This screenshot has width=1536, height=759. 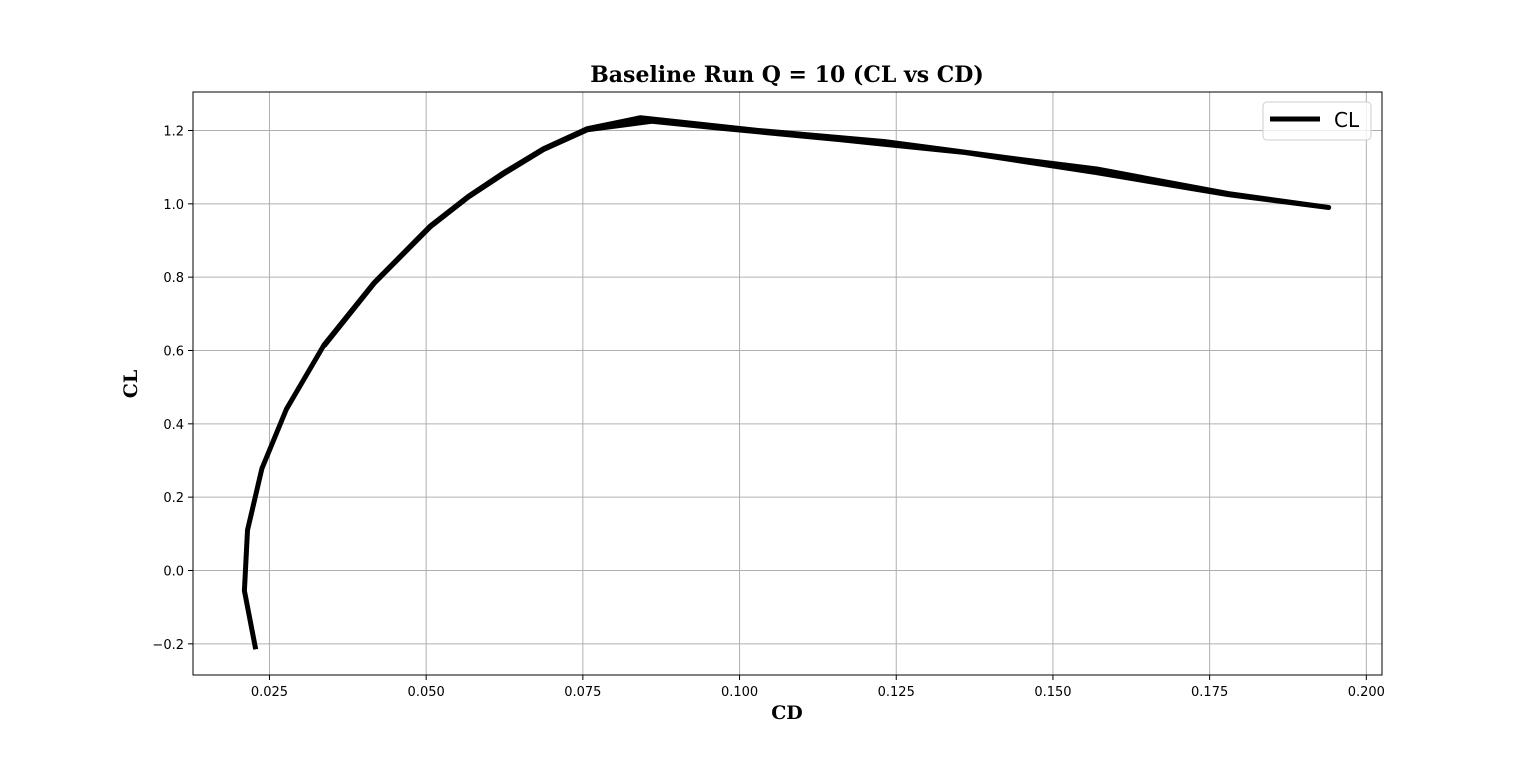 I want to click on x-tick-label: 0.175, so click(x=1209, y=692).